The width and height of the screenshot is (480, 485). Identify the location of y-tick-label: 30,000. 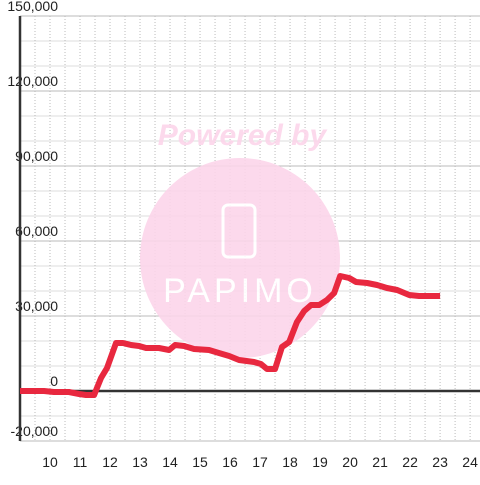
(36, 306).